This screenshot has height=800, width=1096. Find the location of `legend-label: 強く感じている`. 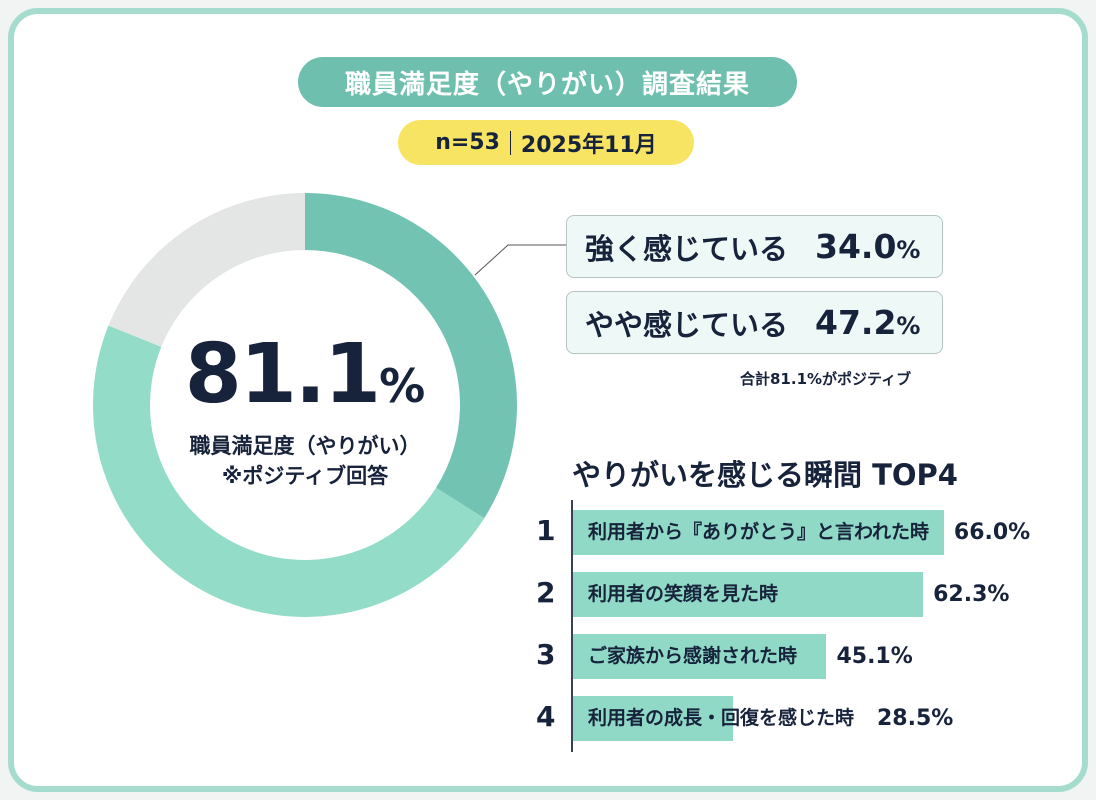

legend-label: 強く感じている is located at coordinates (687, 248).